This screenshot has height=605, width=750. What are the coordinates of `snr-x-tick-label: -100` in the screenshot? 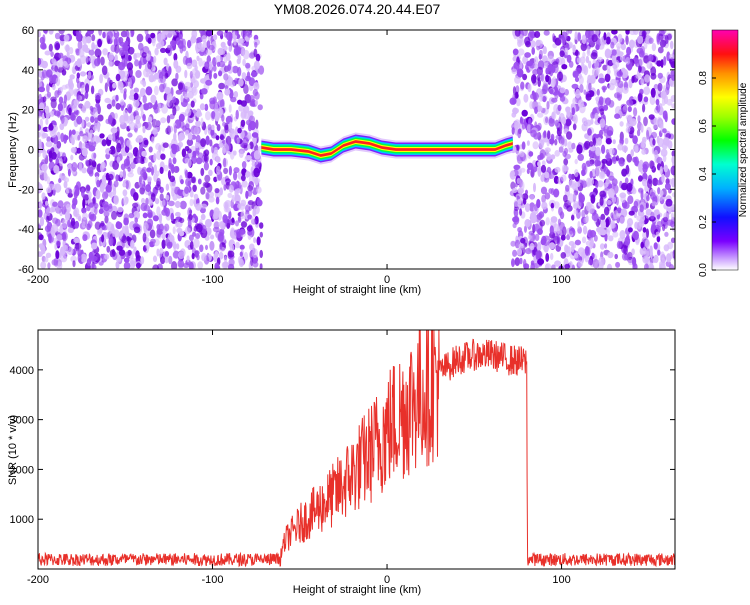 It's located at (213, 580).